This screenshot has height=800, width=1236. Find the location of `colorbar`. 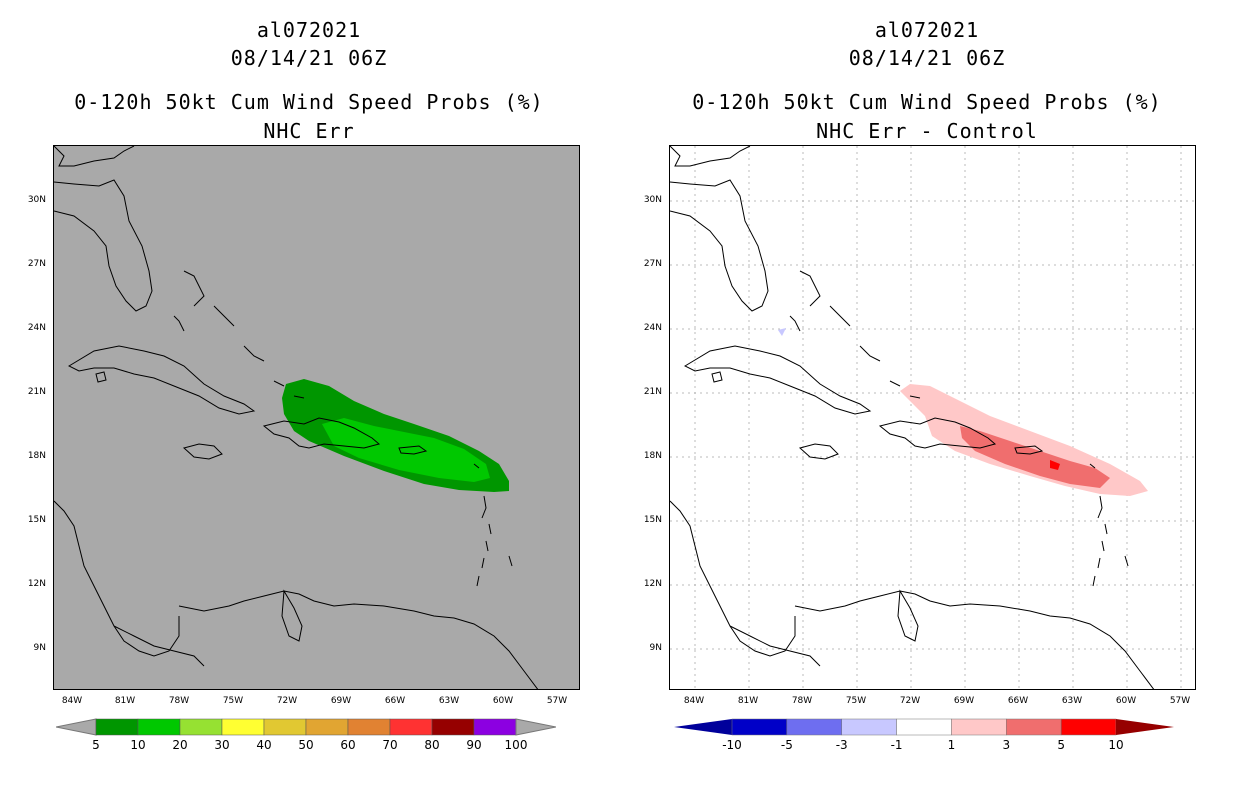

colorbar is located at coordinates (924, 727).